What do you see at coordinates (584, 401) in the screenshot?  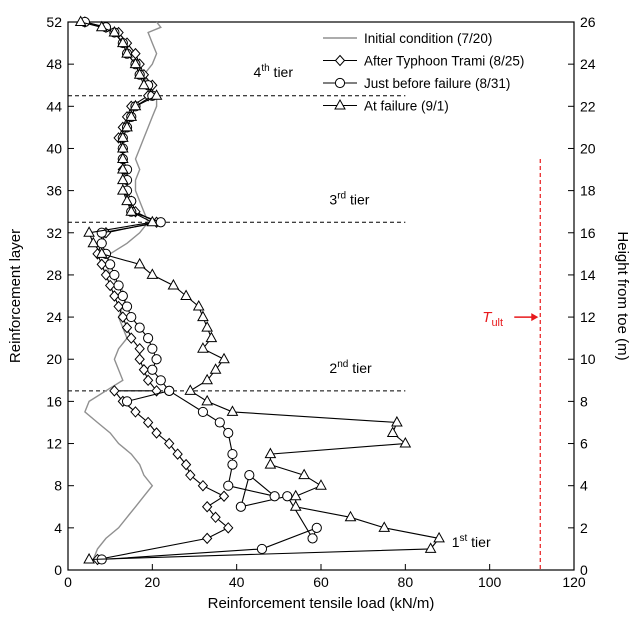 I see `y2-tick-label: 8` at bounding box center [584, 401].